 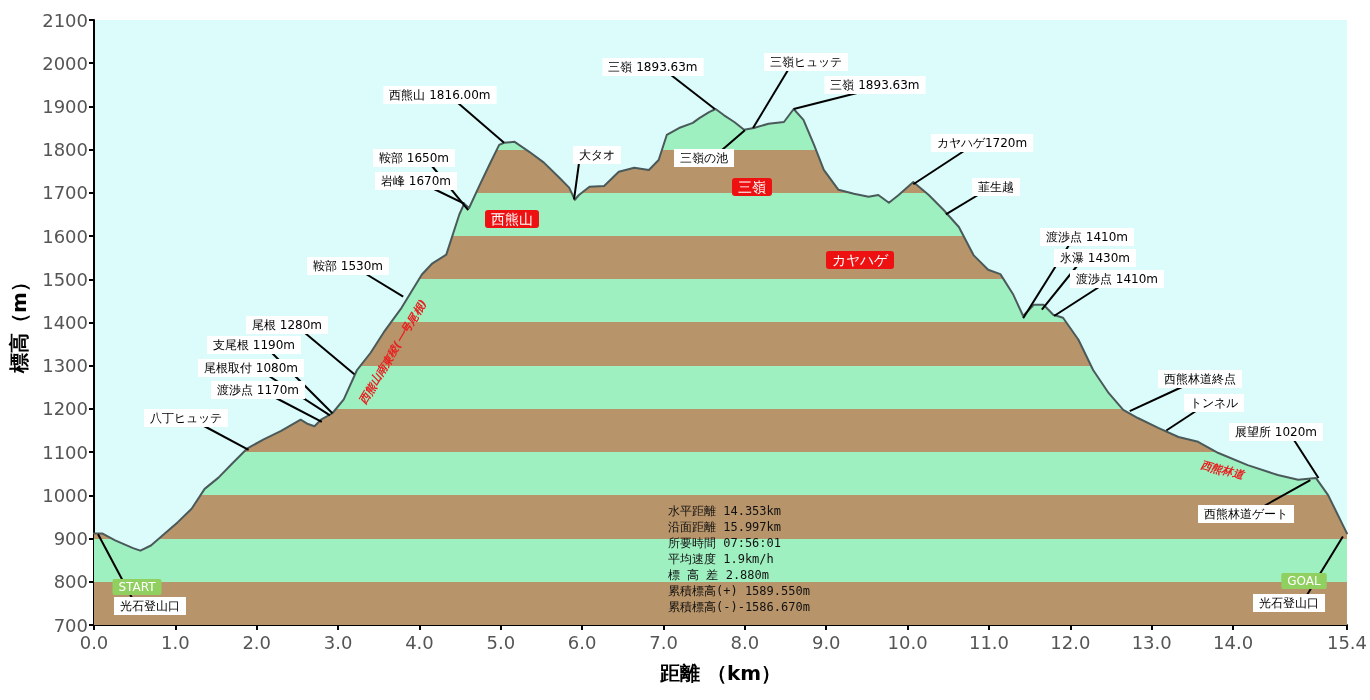 What do you see at coordinates (65, 409) in the screenshot?
I see `y-tick-label: 1200` at bounding box center [65, 409].